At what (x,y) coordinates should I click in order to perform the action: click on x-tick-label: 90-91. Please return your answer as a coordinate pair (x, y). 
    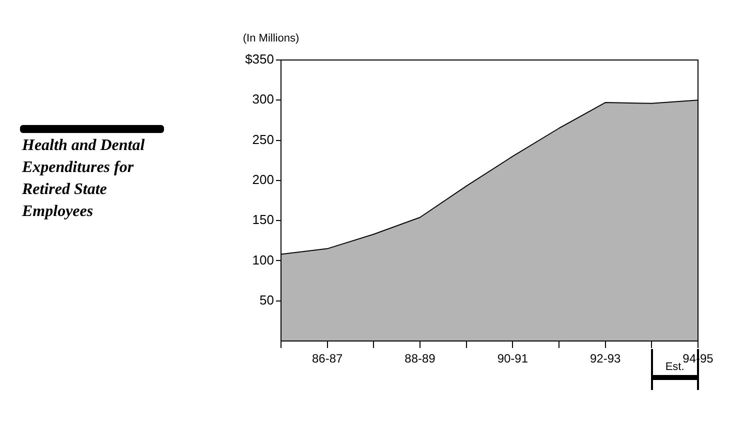
    Looking at the image, I should click on (512, 359).